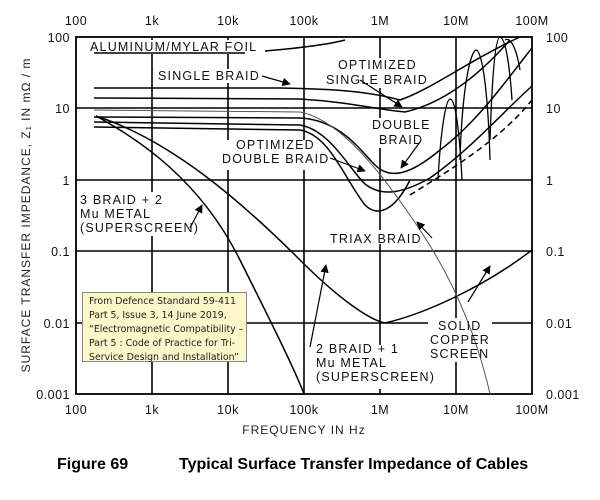 This screenshot has width=600, height=500. What do you see at coordinates (377, 80) in the screenshot?
I see `label-optimized-single-2: SINGLE BRAID` at bounding box center [377, 80].